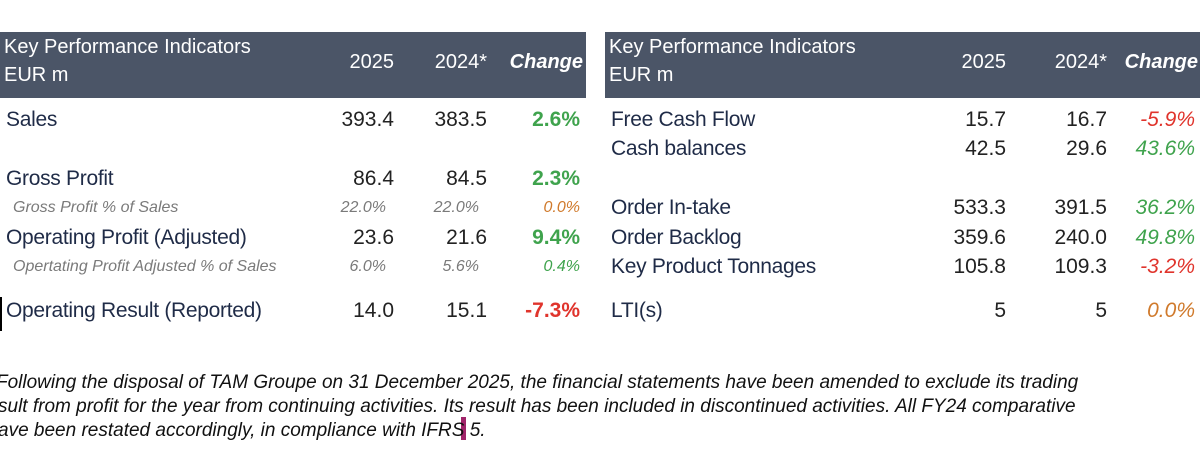 The height and width of the screenshot is (466, 1200). I want to click on row-label: Operating Profit (Adjusted), so click(126, 237).